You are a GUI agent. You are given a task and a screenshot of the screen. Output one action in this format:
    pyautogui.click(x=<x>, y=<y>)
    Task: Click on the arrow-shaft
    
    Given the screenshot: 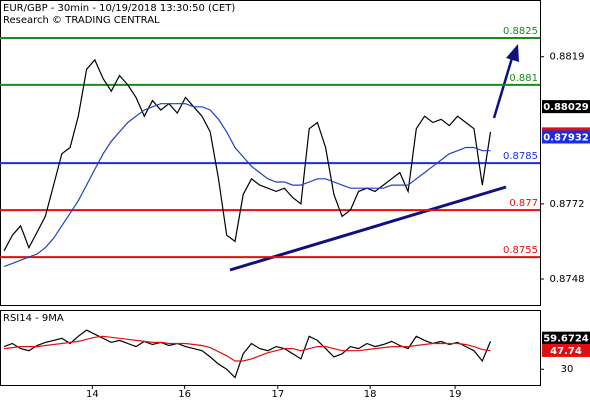 What is the action you would take?
    pyautogui.click(x=503, y=88)
    